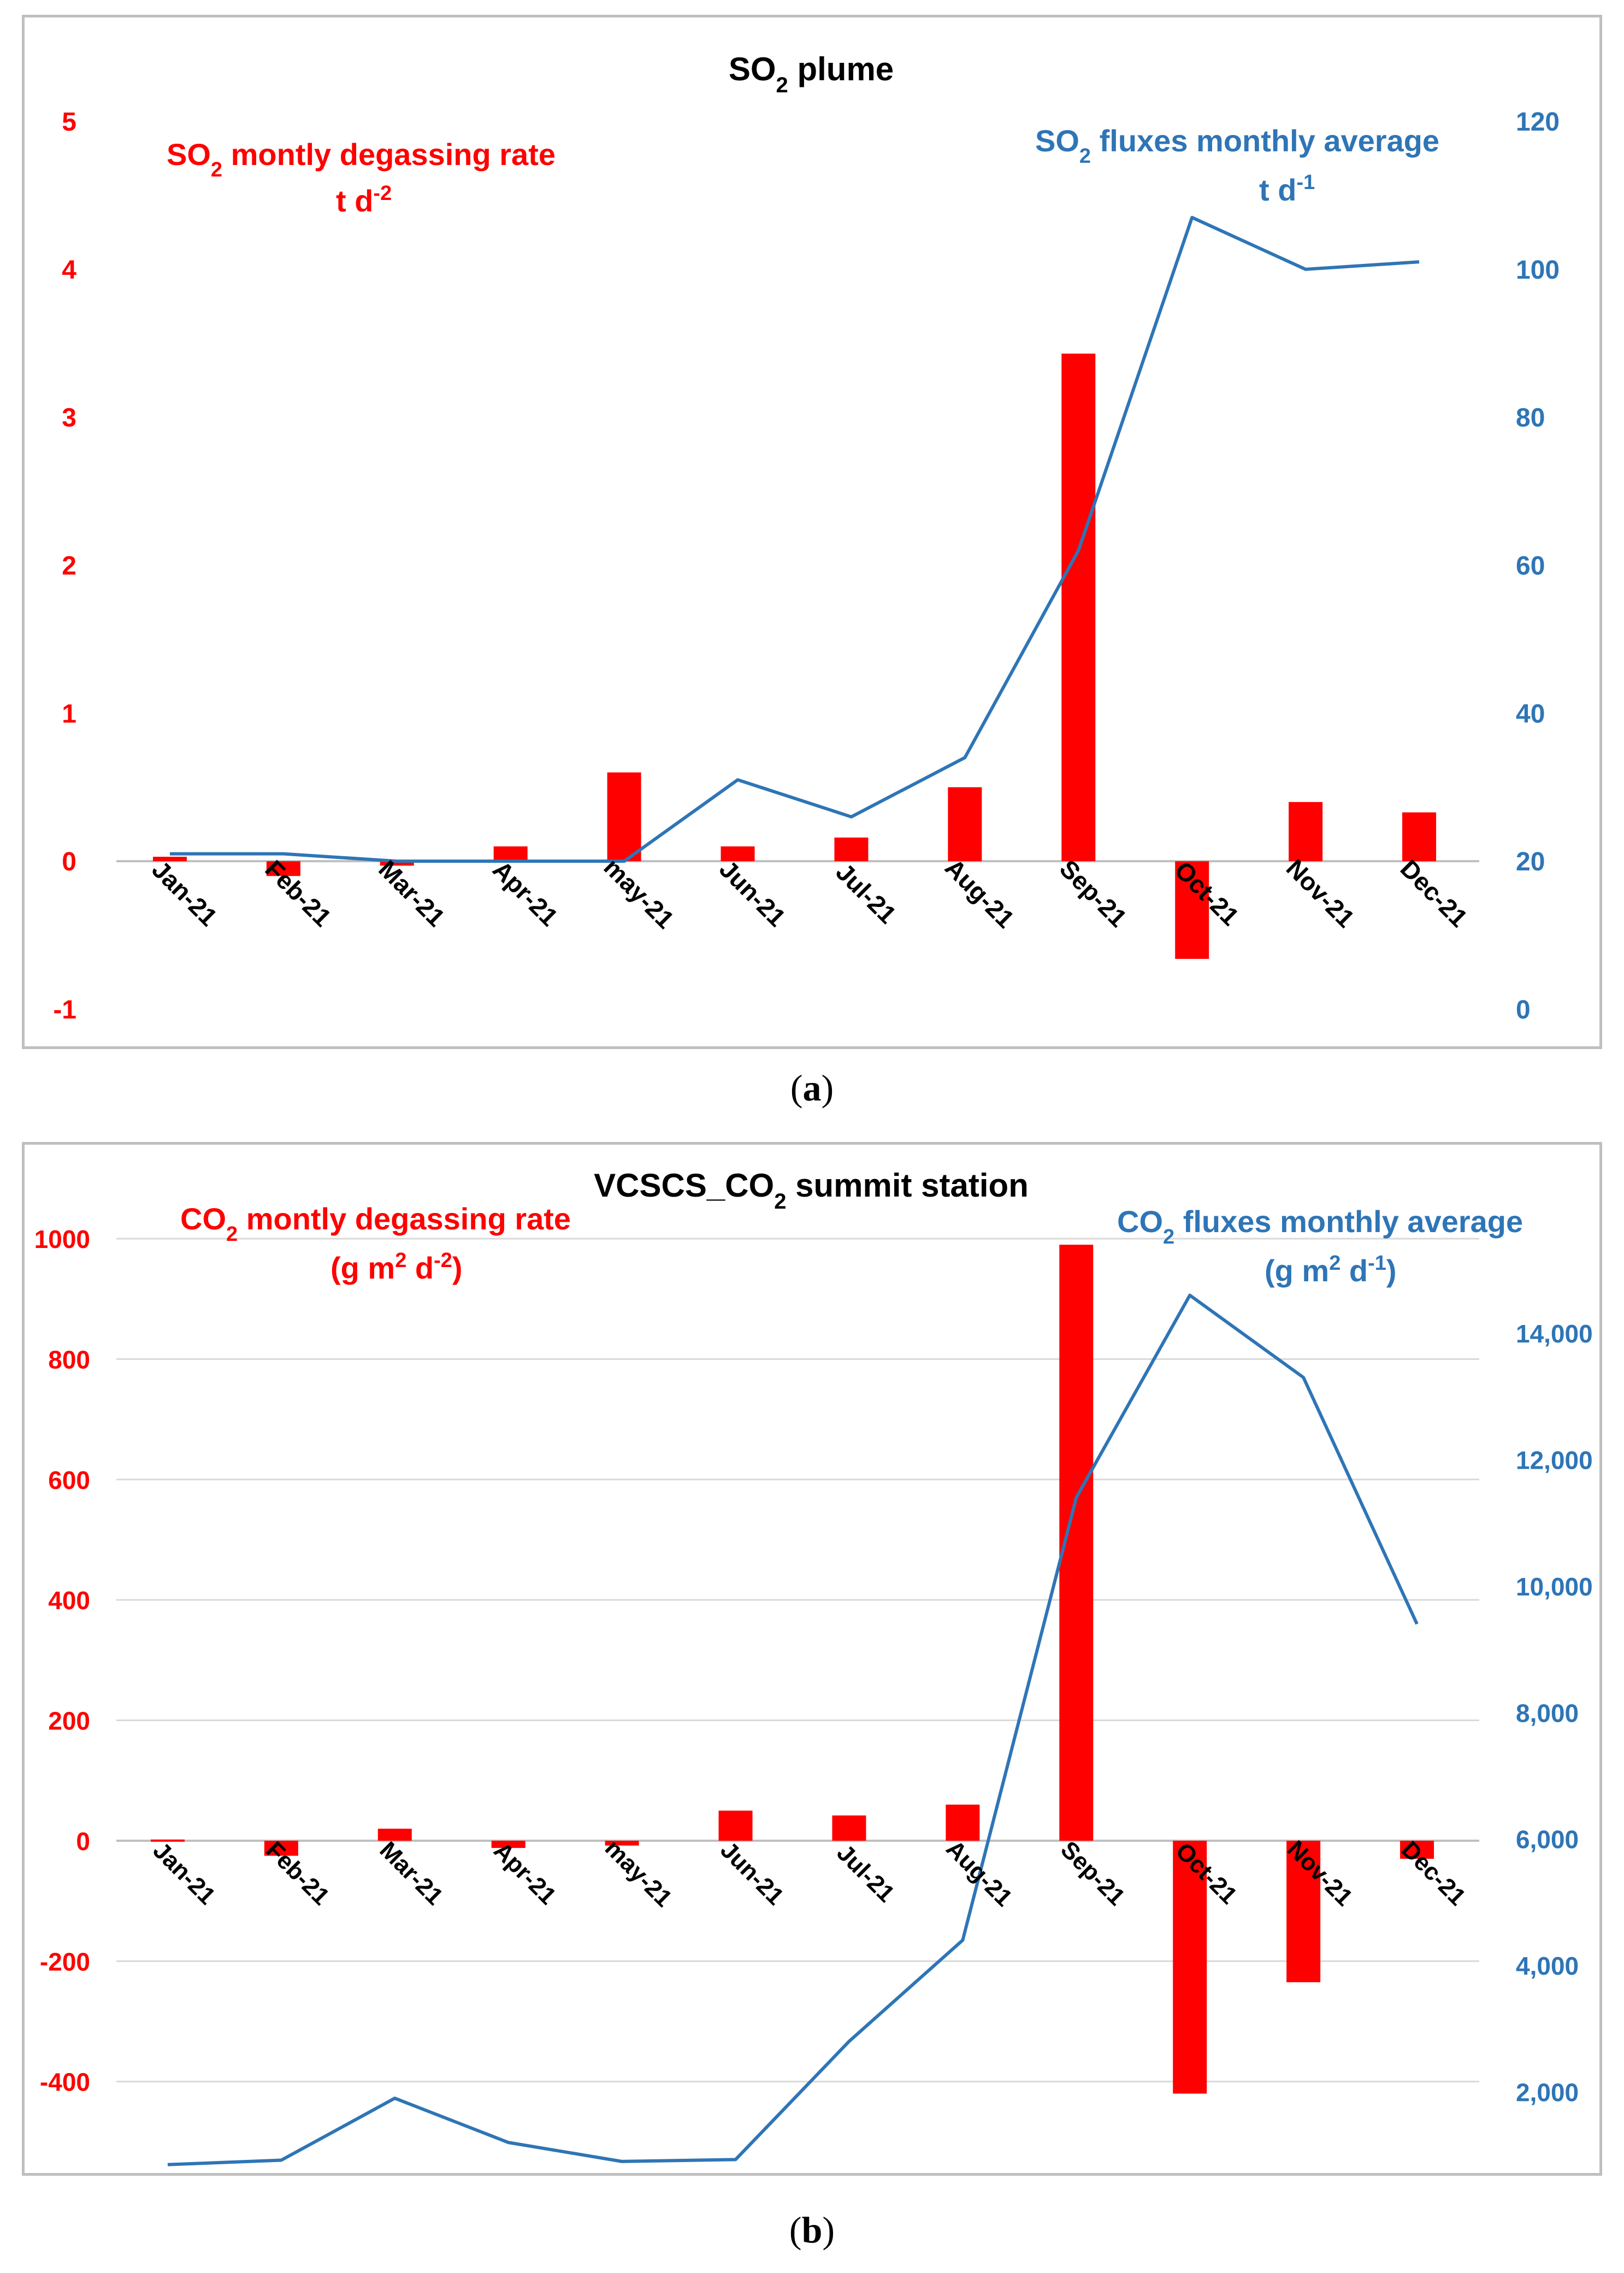  I want to click on chart-title: SO2 plume, so click(811, 74).